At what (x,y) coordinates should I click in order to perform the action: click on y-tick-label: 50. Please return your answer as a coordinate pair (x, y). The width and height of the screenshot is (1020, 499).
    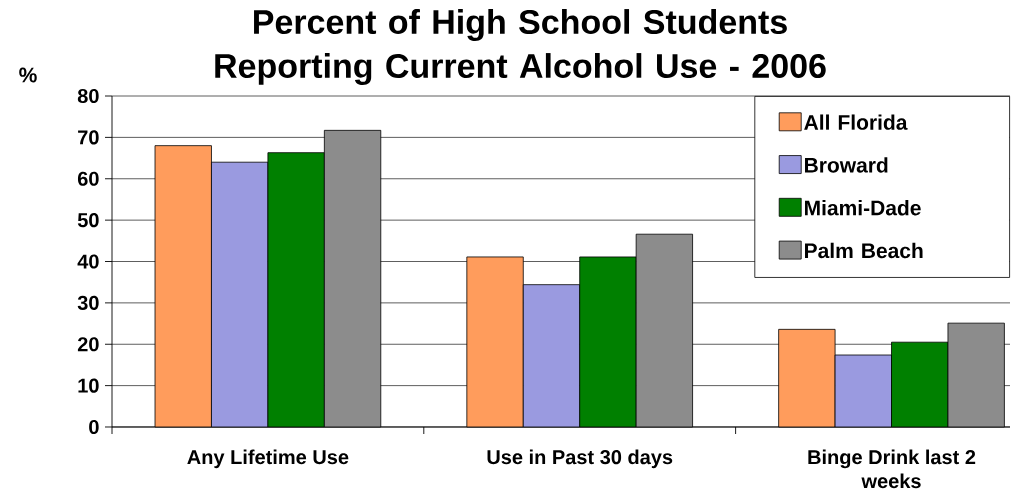
    Looking at the image, I should click on (88, 220).